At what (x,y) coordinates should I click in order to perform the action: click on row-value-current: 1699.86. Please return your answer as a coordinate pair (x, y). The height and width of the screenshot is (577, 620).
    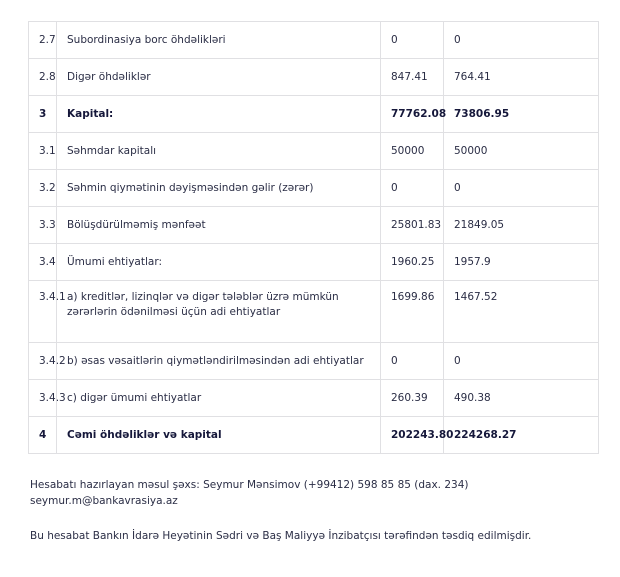
    Looking at the image, I should click on (412, 311).